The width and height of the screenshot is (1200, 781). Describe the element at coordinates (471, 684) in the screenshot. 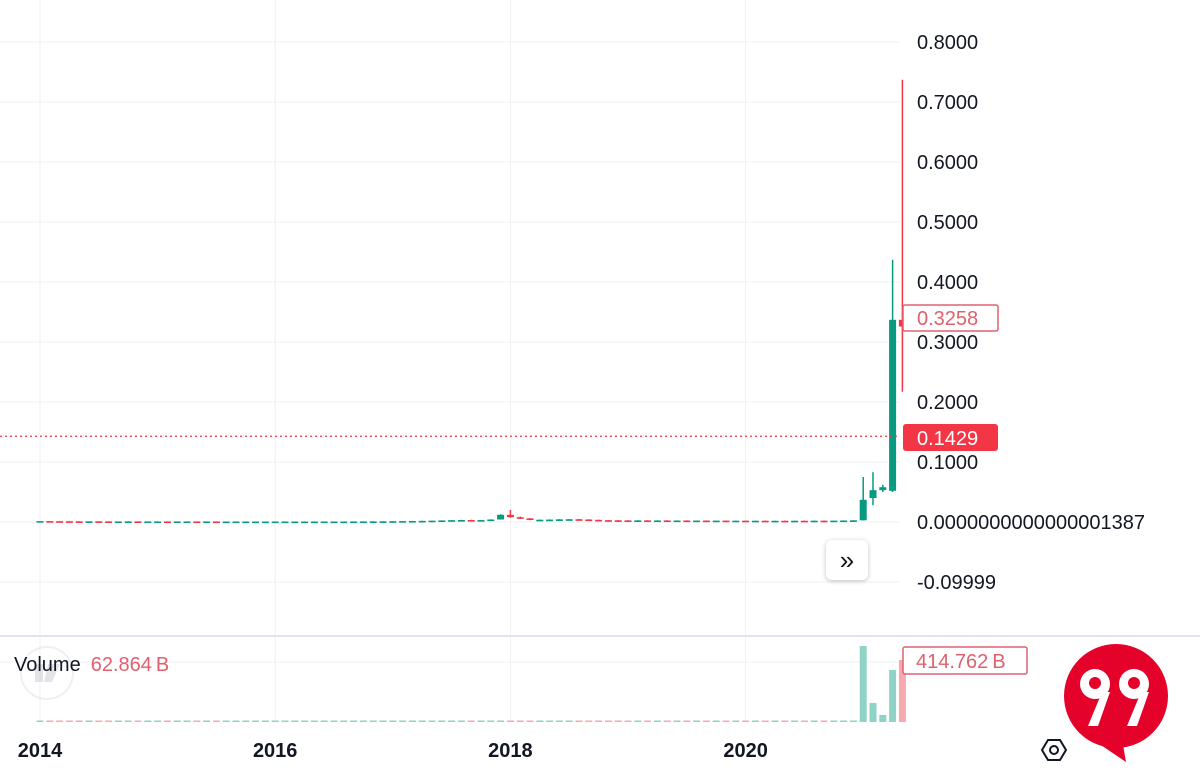

I see `volume-bars` at that location.